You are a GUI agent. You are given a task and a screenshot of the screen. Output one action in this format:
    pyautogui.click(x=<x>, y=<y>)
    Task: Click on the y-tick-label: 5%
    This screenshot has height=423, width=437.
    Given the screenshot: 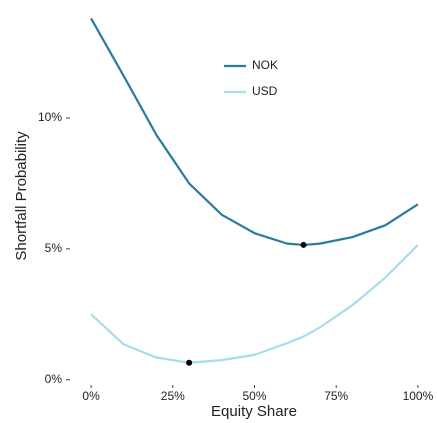 What is the action you would take?
    pyautogui.click(x=54, y=248)
    